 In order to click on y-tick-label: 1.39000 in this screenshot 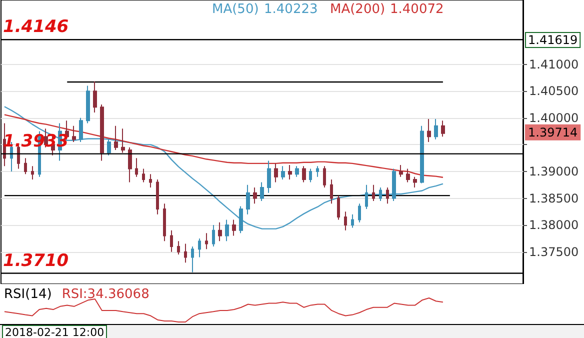, I will do `click(554, 171)`.